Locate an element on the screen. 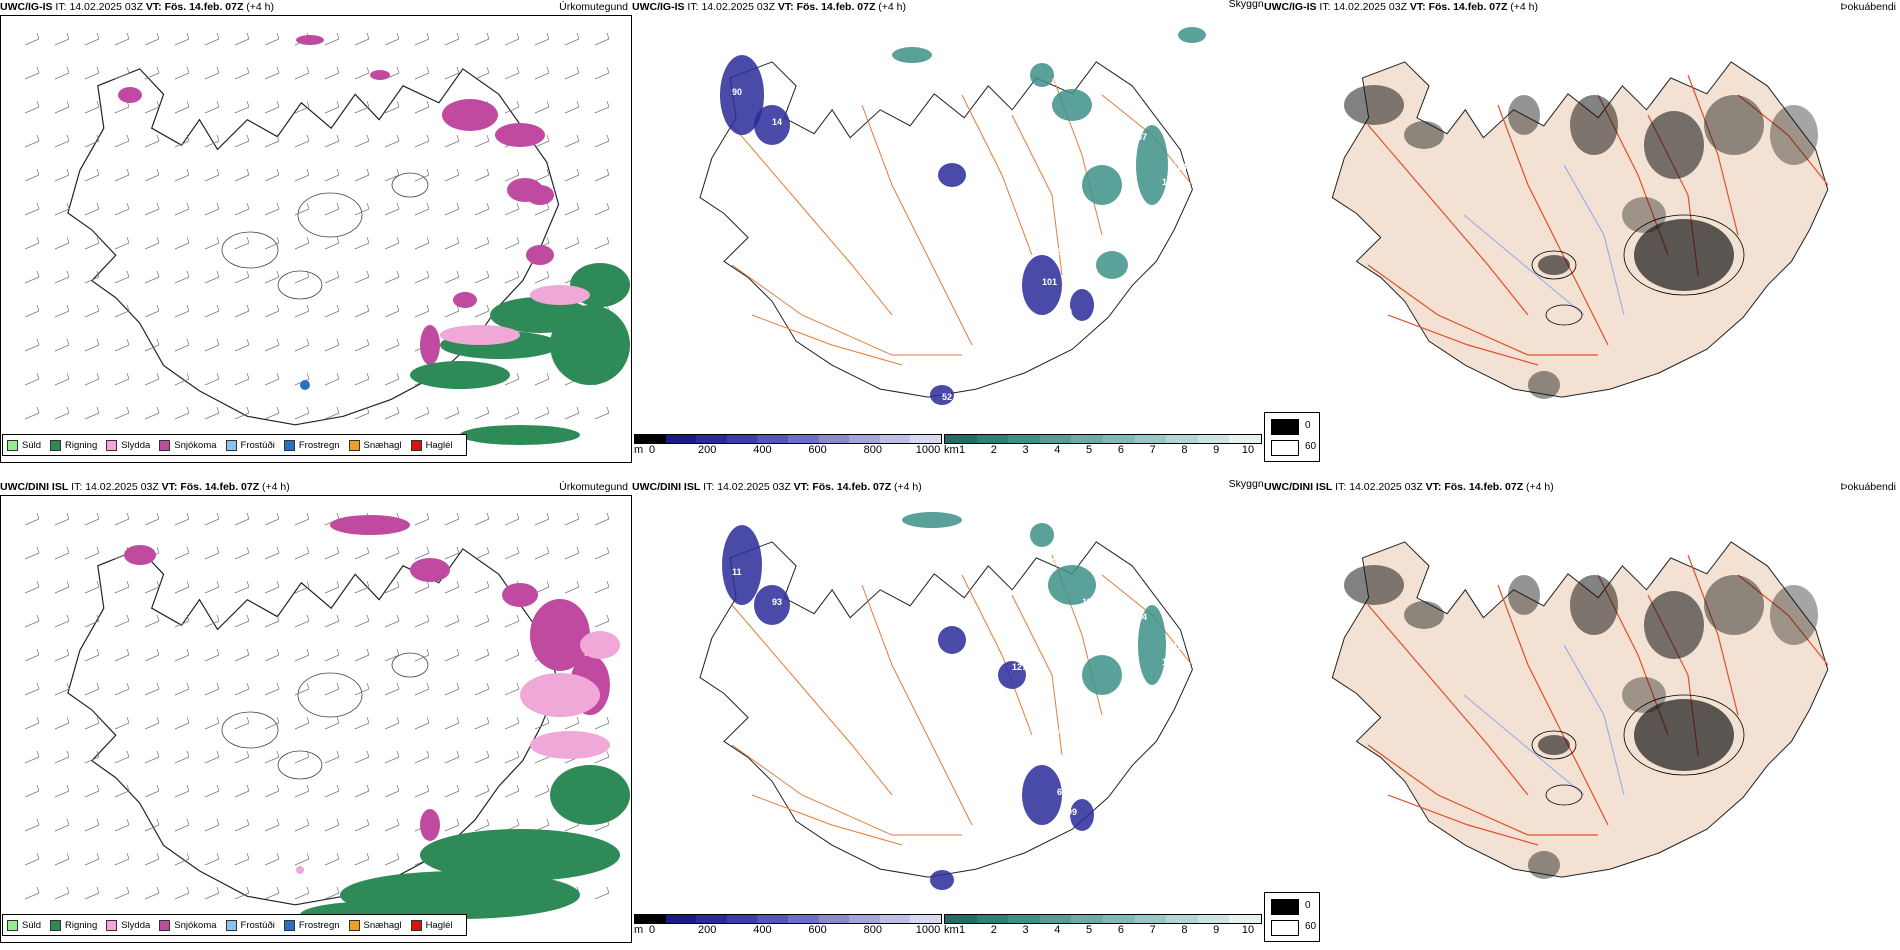 This screenshot has height=950, width=1900. visibility-value-label: 127 is located at coordinates (1019, 667).